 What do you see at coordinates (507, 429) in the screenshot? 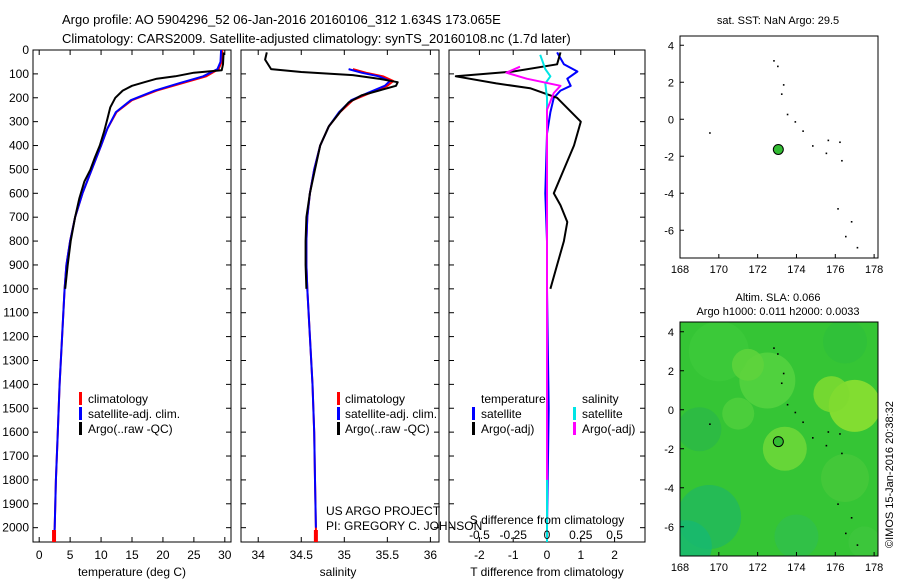
I see `legend-label-t-argo: Argo(-adj)` at bounding box center [507, 429].